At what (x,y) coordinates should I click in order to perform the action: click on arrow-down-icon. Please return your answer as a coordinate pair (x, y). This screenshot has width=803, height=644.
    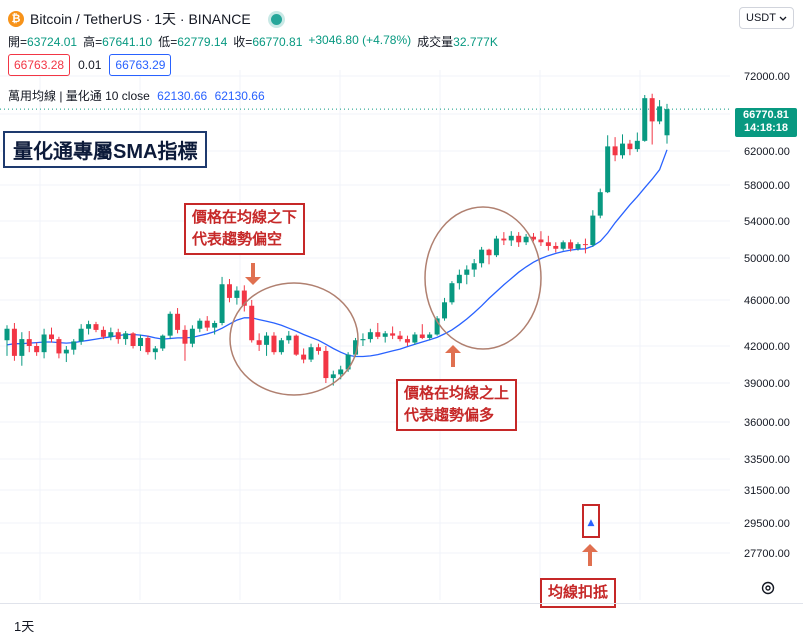
    Looking at the image, I should click on (253, 274).